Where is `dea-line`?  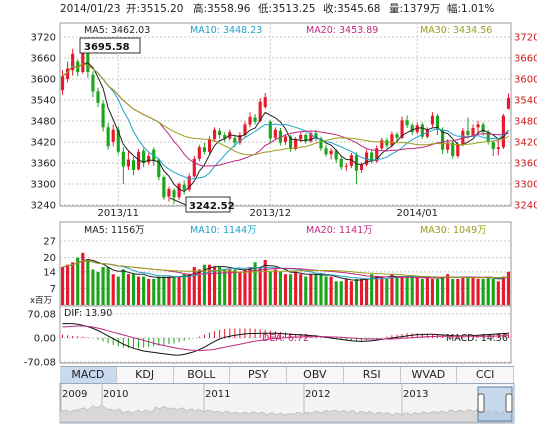
dea-line is located at coordinates (285, 338).